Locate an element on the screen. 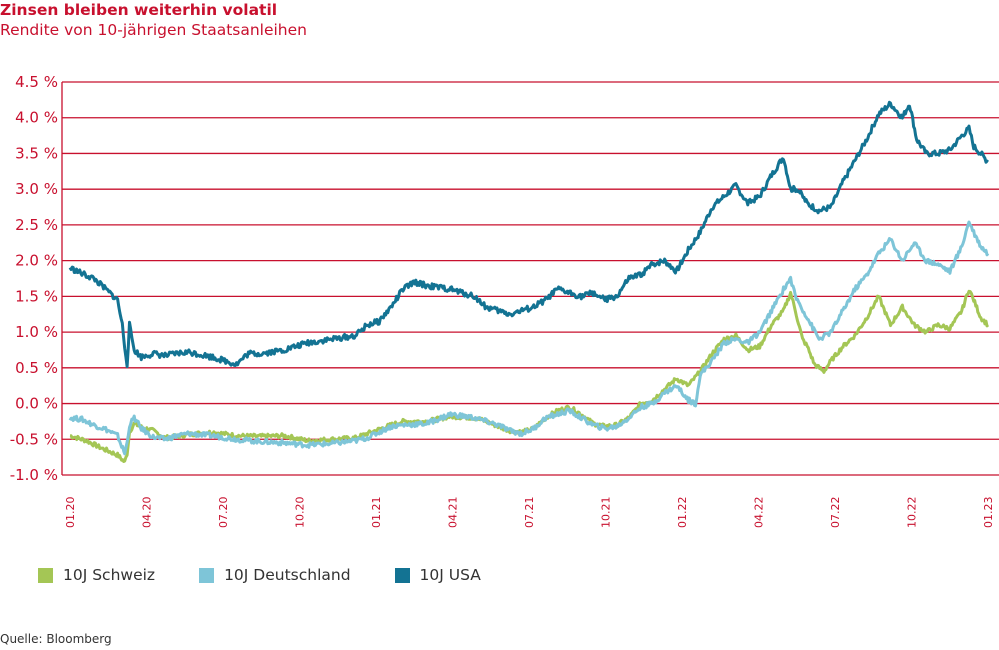 Image resolution: width=999 pixels, height=650 pixels. x-tick-label: 10.21 is located at coordinates (606, 513).